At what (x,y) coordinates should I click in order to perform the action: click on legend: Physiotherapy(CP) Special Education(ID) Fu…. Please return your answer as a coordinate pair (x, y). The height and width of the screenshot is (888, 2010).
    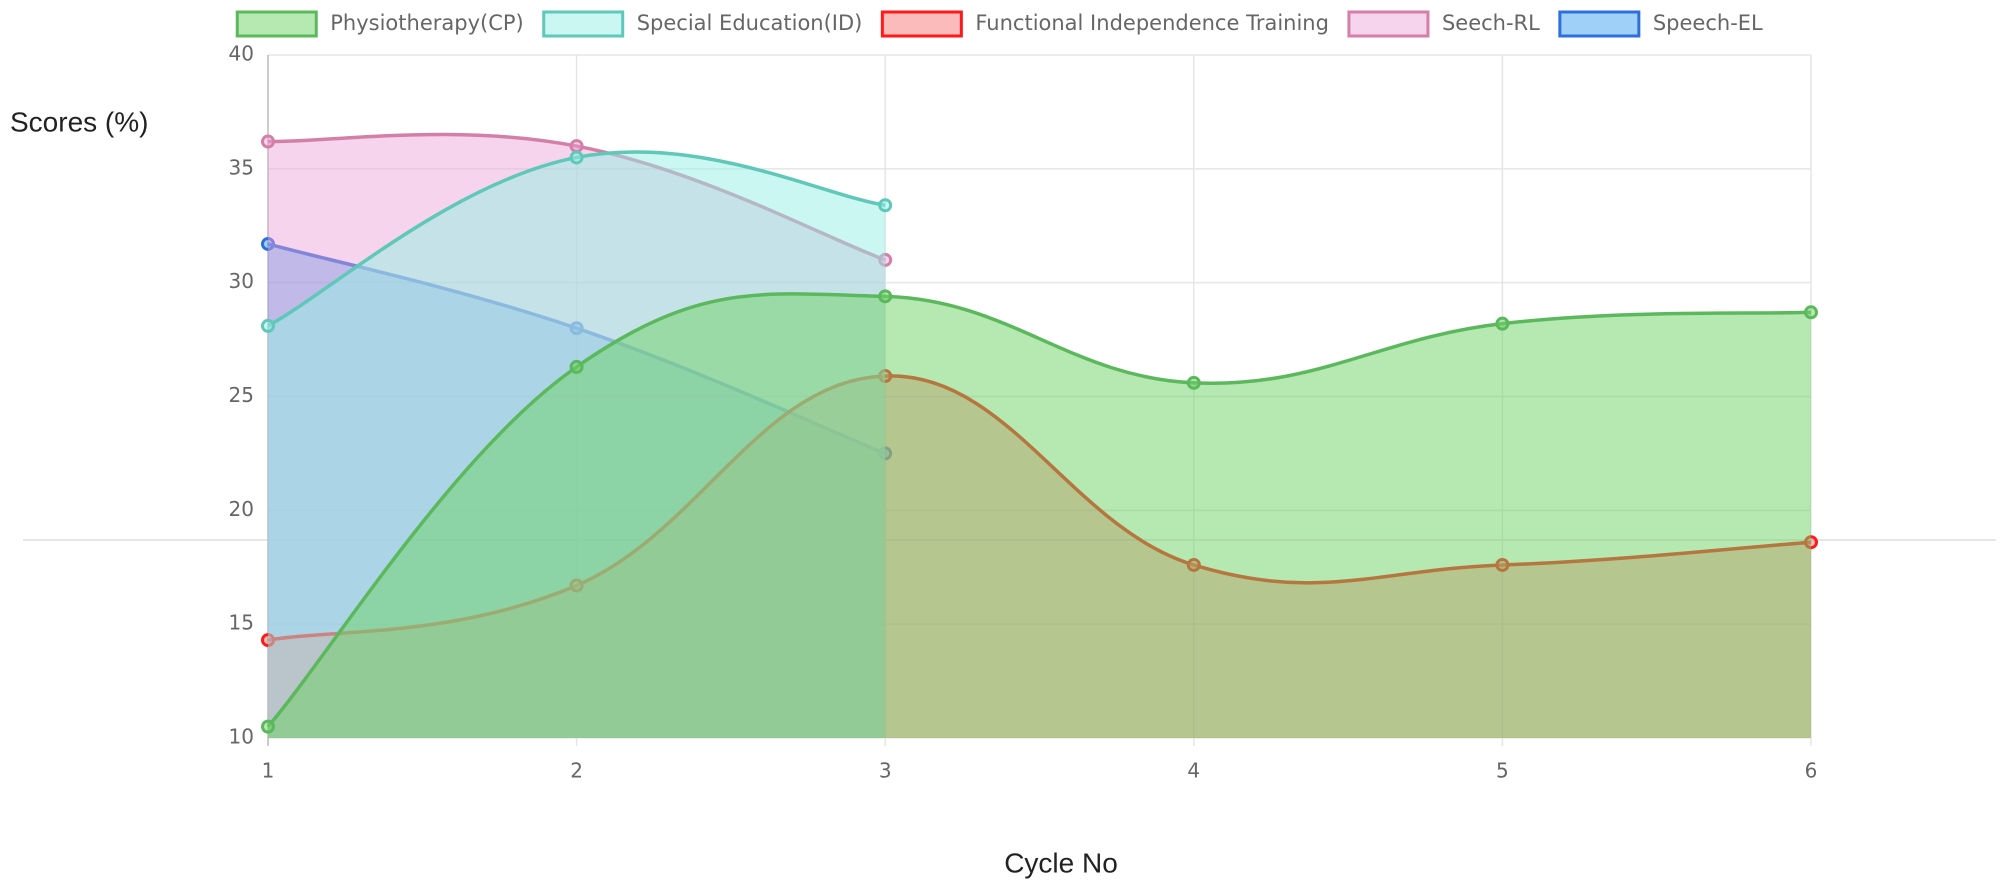
    Looking at the image, I should click on (999, 24).